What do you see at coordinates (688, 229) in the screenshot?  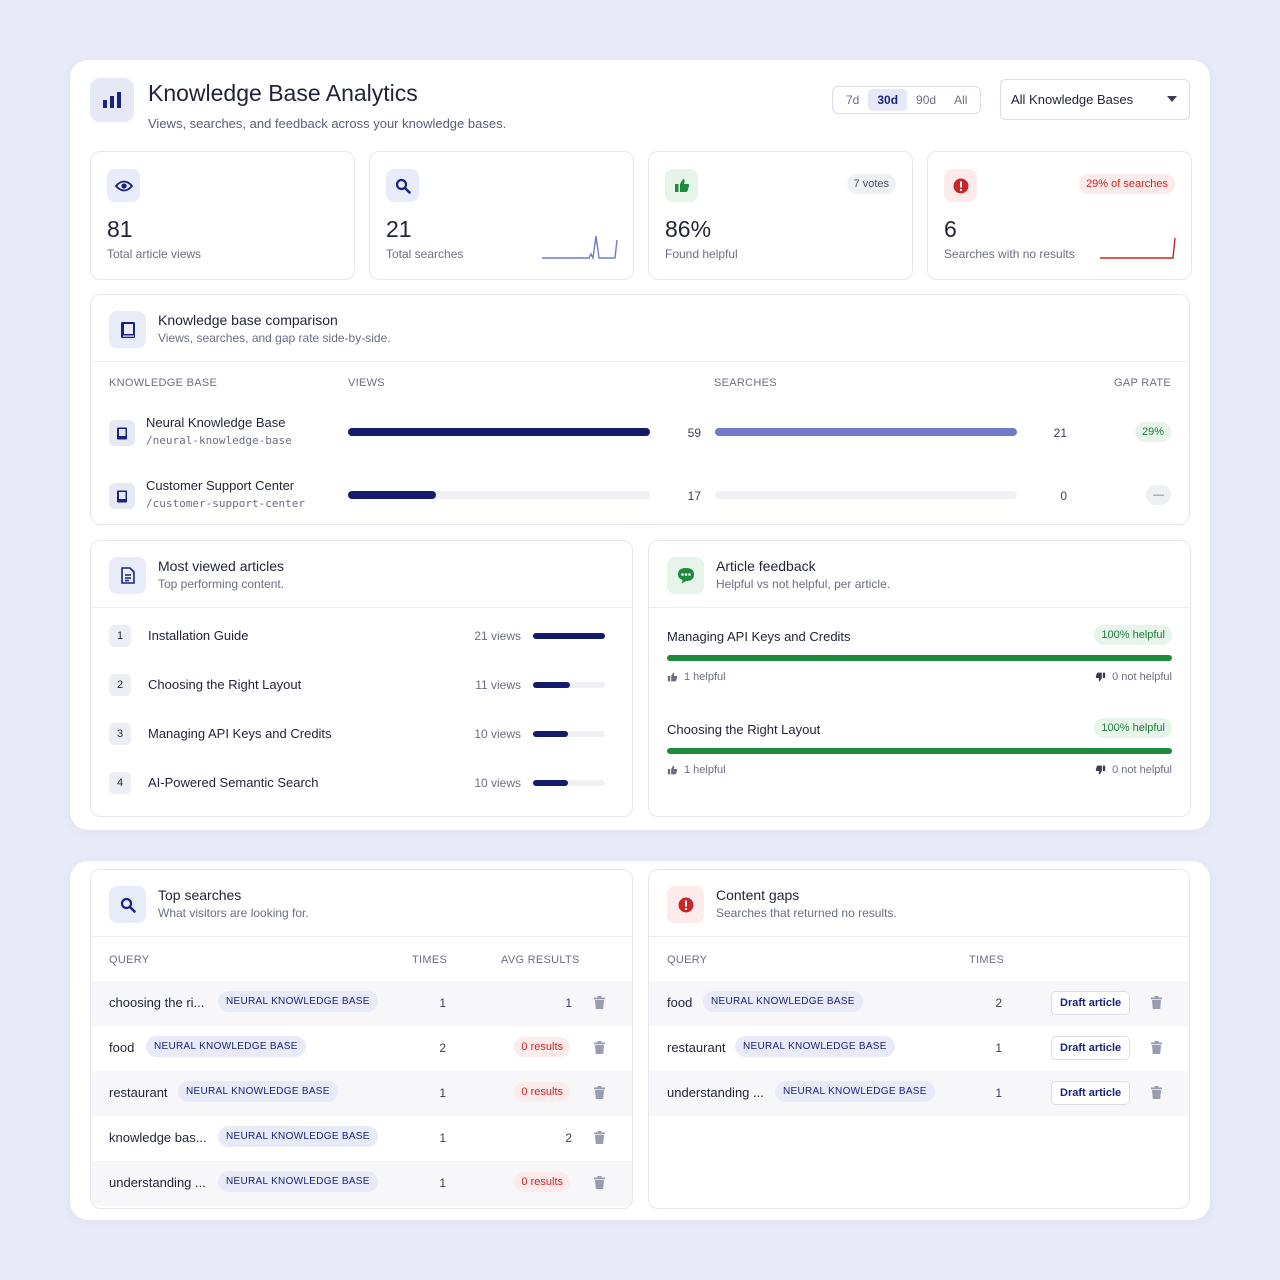 I see `stat-value: 86%` at bounding box center [688, 229].